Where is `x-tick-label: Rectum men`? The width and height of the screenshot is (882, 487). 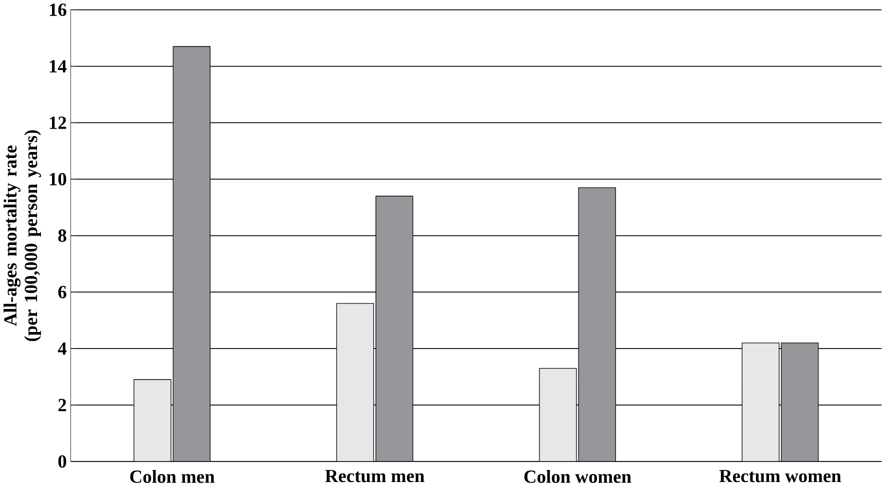 x-tick-label: Rectum men is located at coordinates (374, 476).